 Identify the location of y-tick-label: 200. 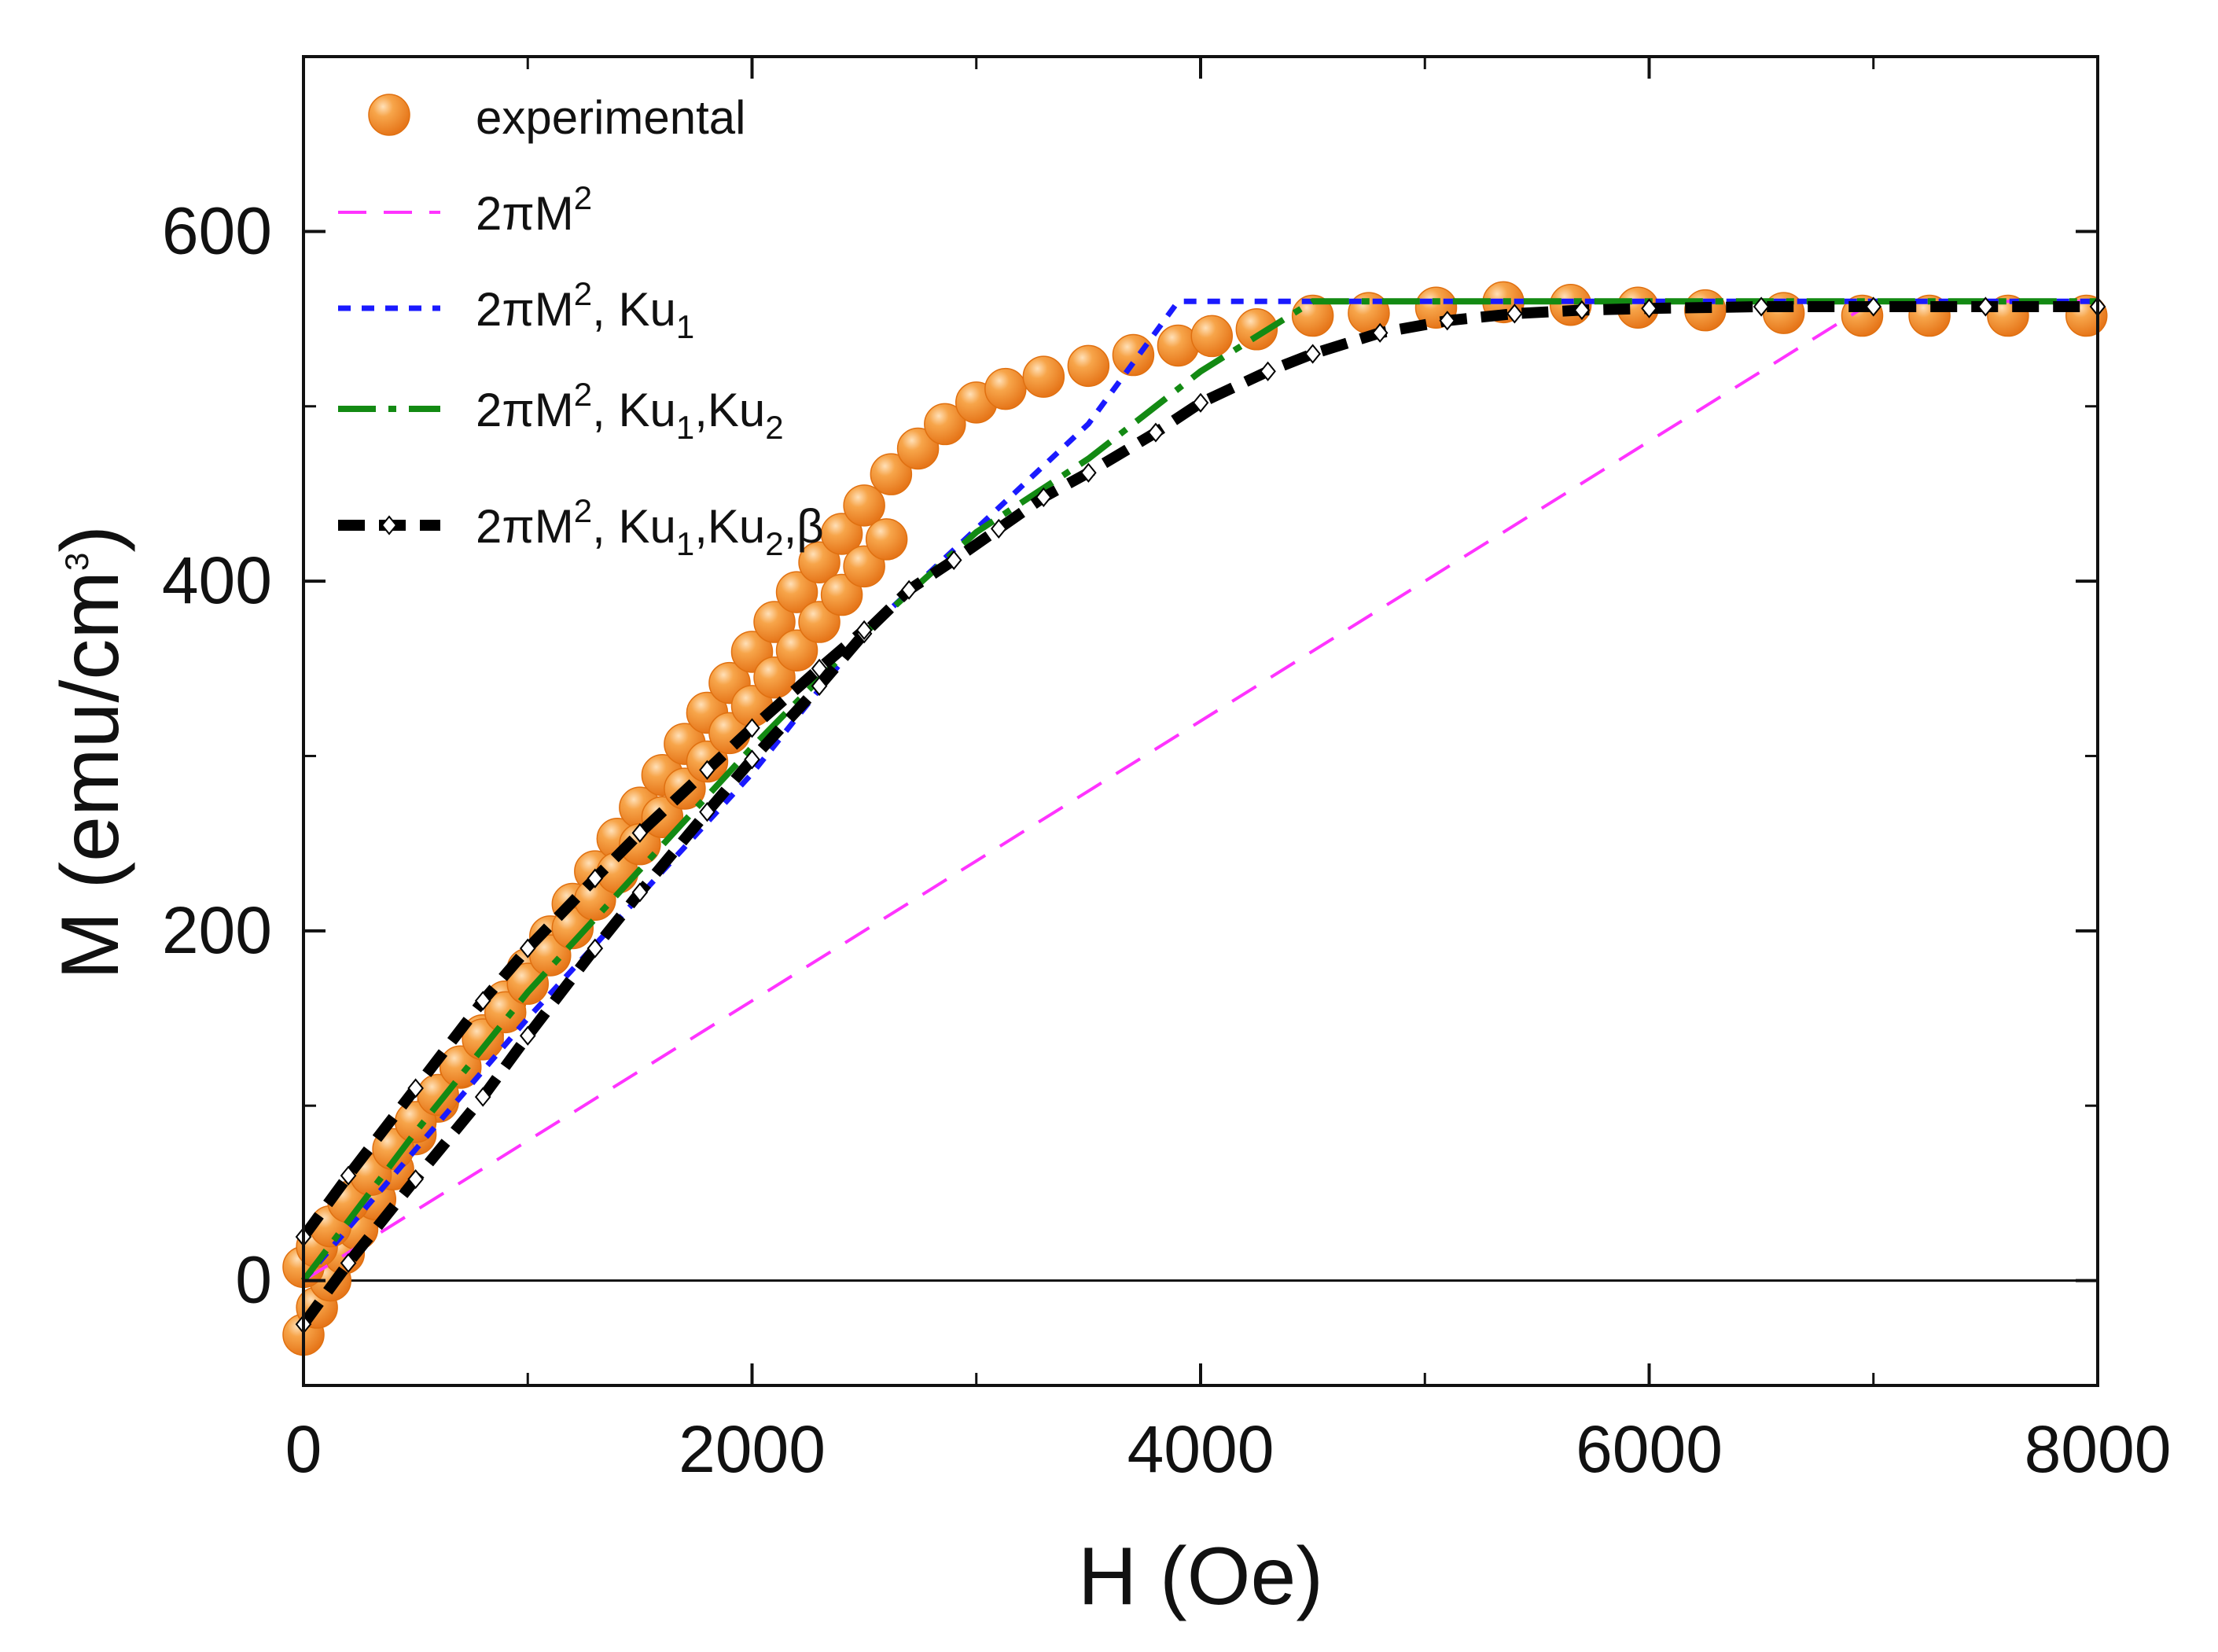
(217, 930).